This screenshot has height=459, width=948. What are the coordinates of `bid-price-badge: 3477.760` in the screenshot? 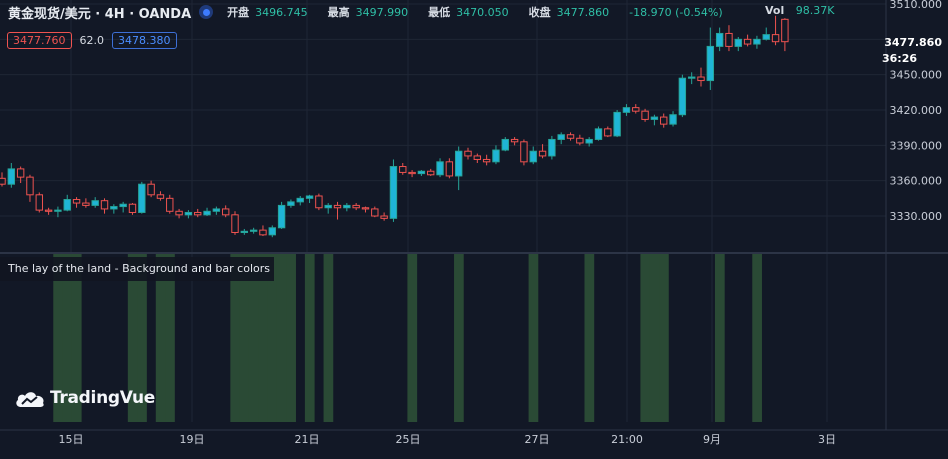 It's located at (39, 40).